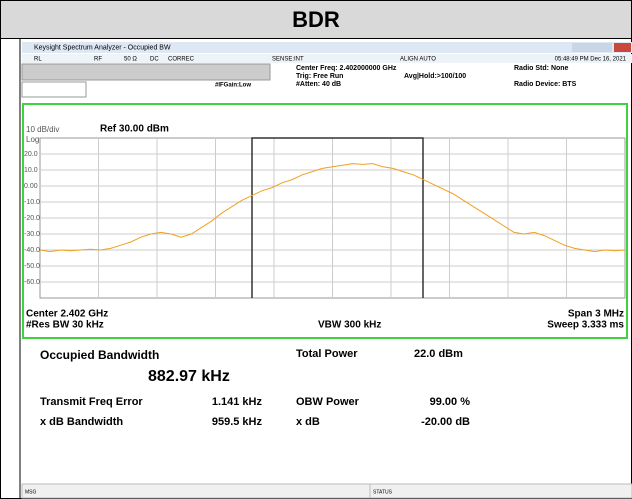 This screenshot has width=632, height=499. Describe the element at coordinates (189, 376) in the screenshot. I see `result-value: 882.97 kHz` at that location.